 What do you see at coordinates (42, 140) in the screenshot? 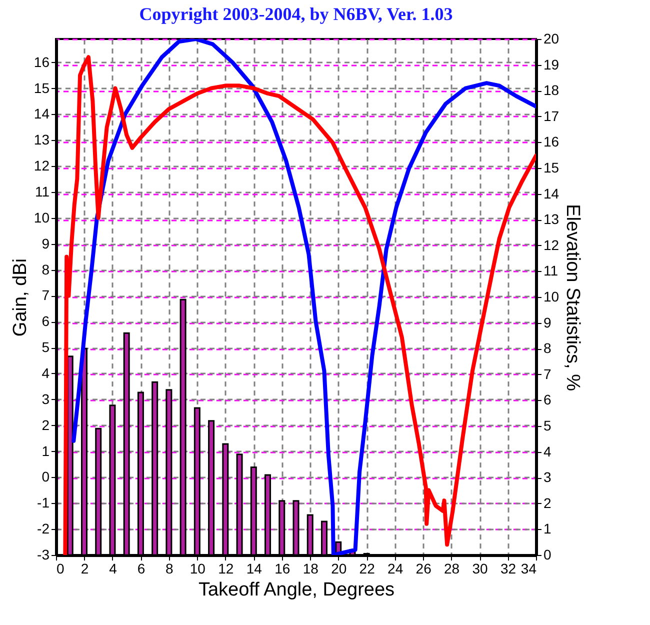
I see `y-tick-label: 13` at bounding box center [42, 140].